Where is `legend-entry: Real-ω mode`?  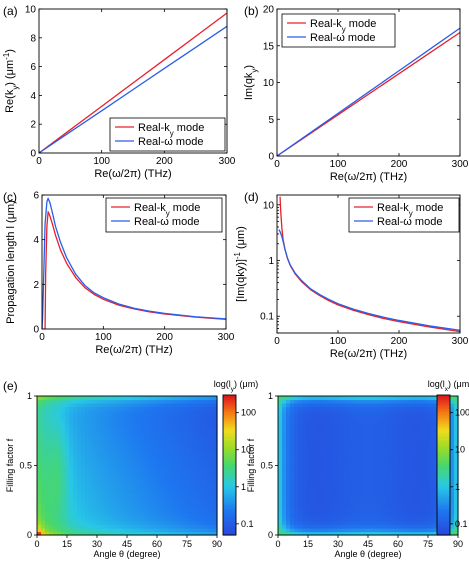 legend-entry: Real-ω mode is located at coordinates (342, 38).